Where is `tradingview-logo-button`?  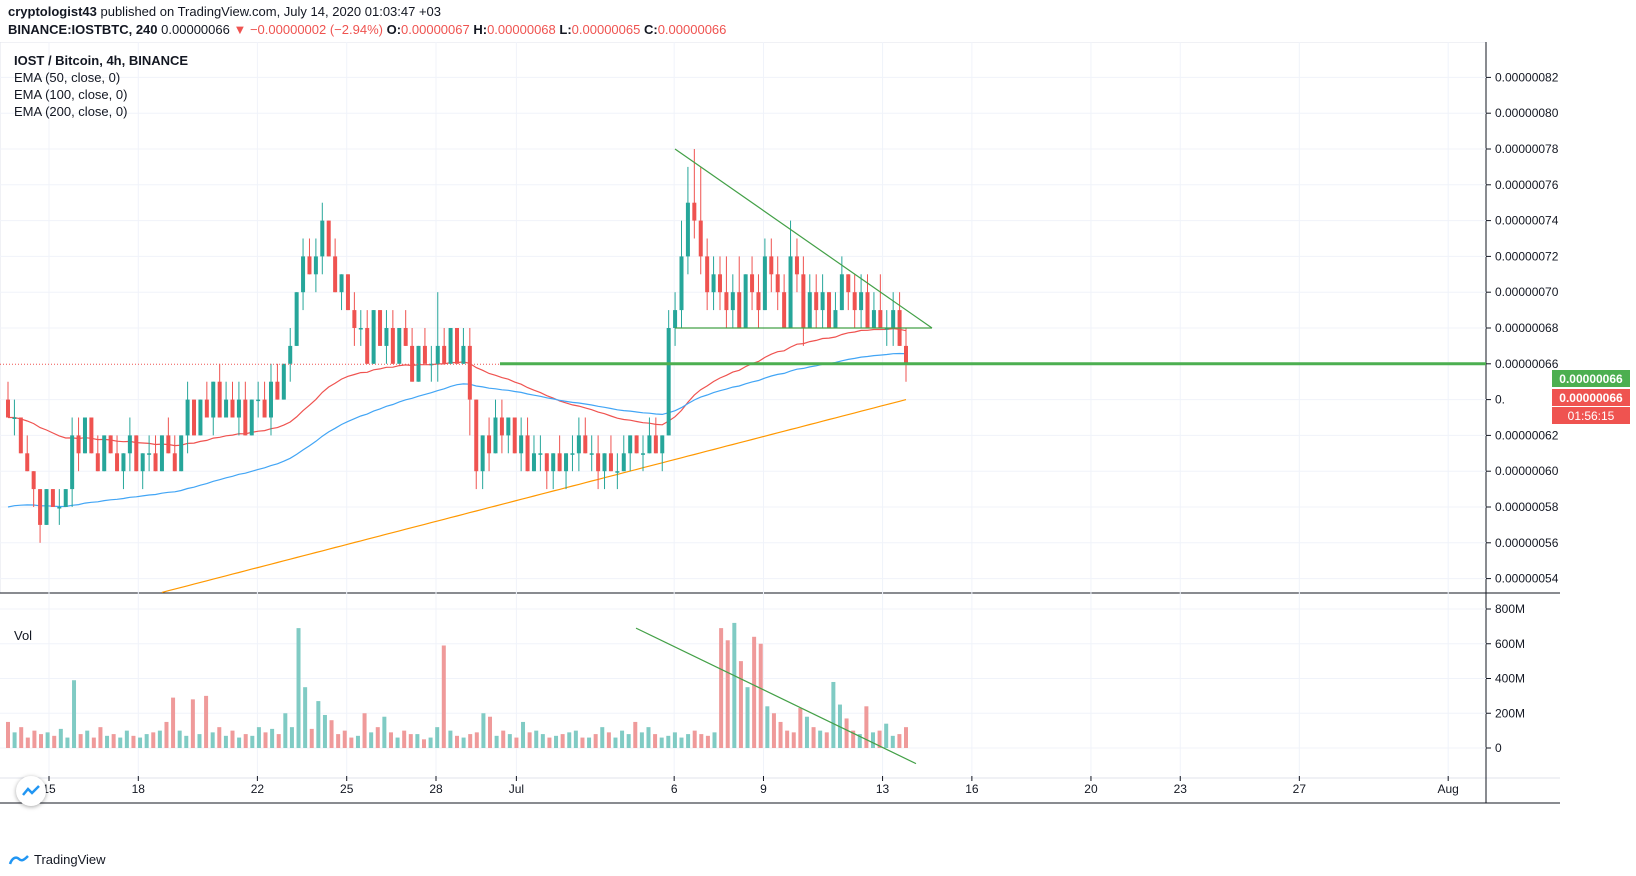
tradingview-logo-button is located at coordinates (31, 791).